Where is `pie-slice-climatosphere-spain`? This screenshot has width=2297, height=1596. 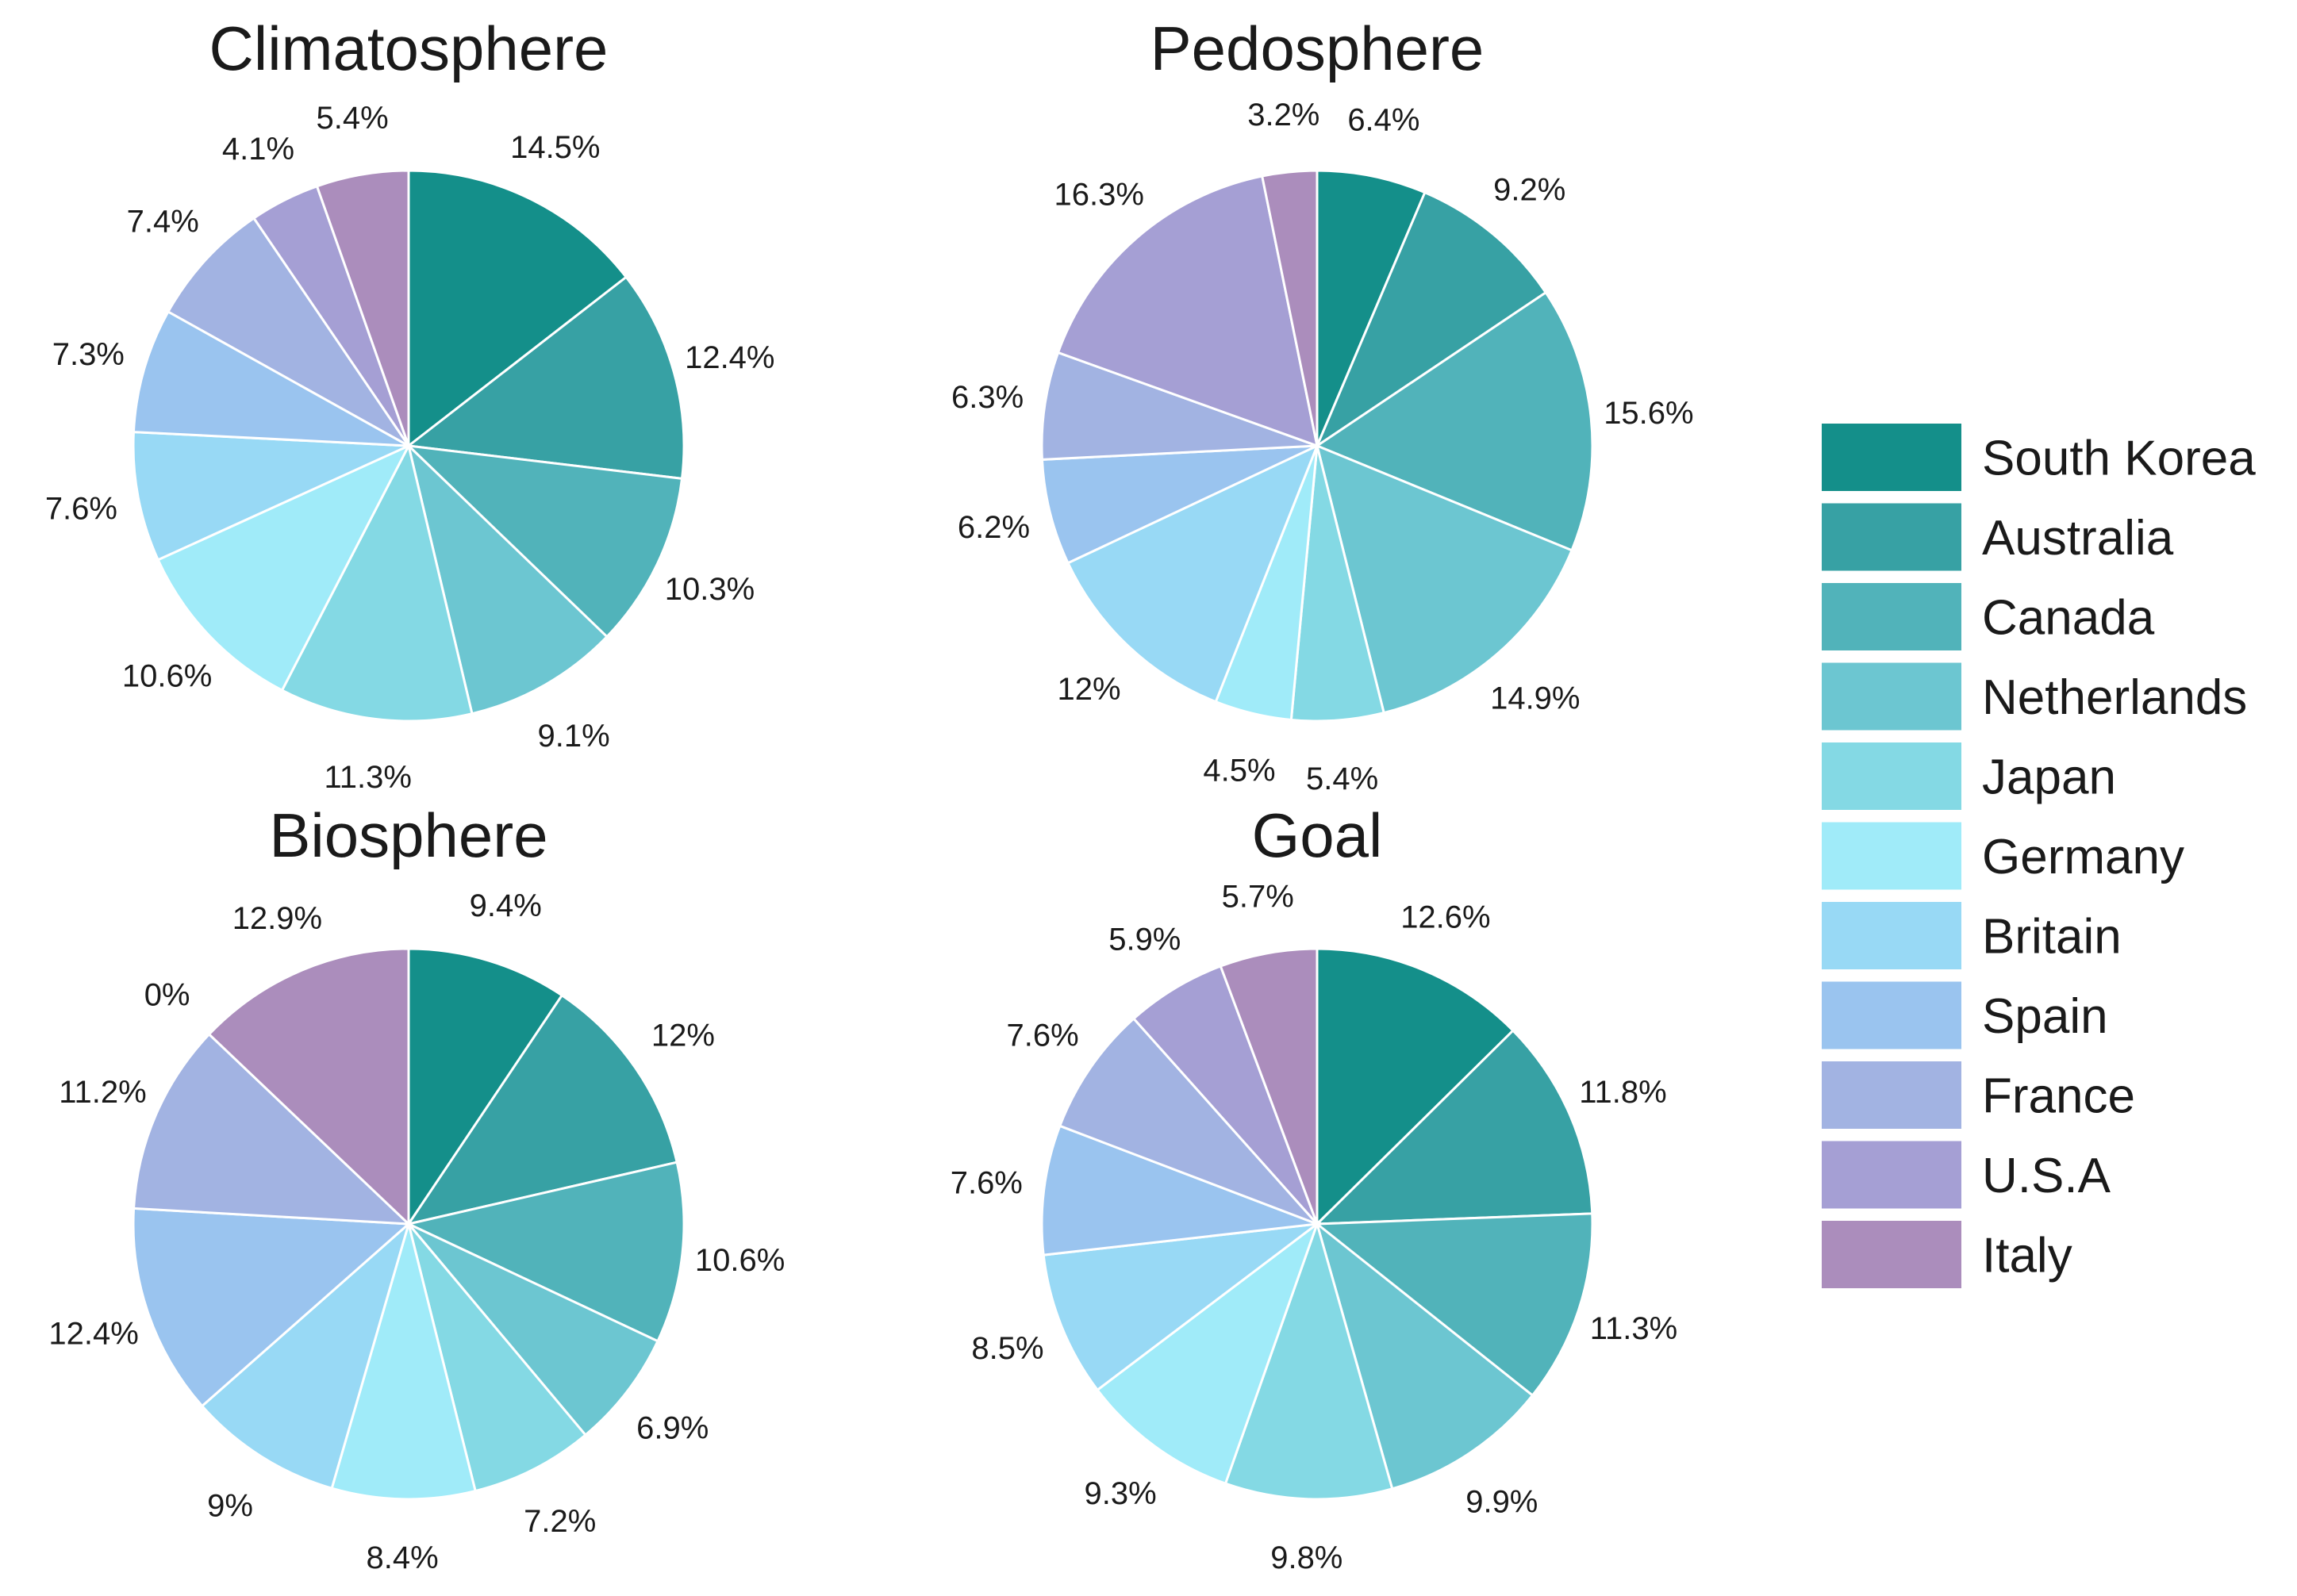
pie-slice-climatosphere-spain is located at coordinates (270, 378).